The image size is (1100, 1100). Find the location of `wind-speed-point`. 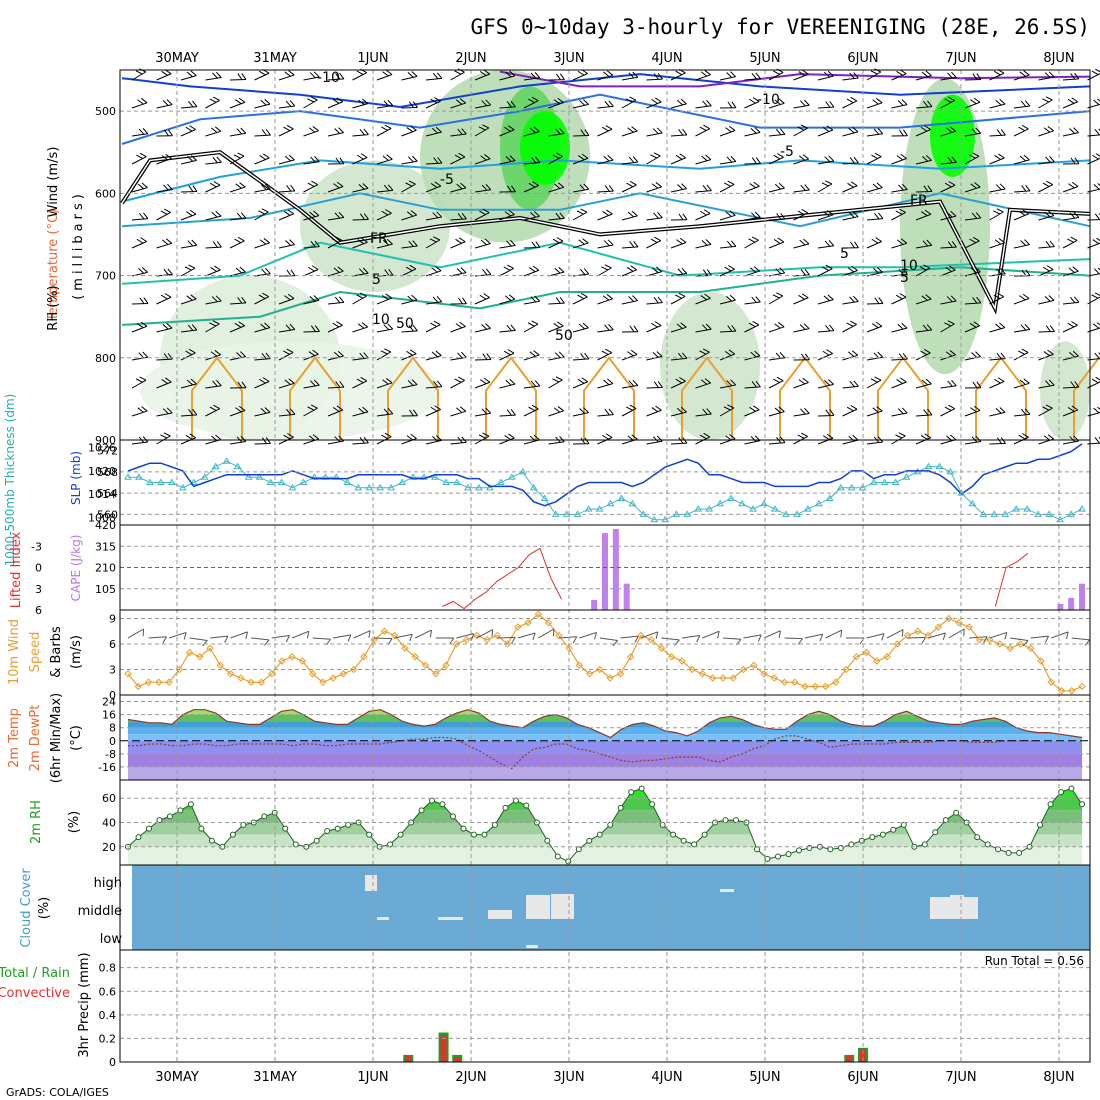

wind-speed-point is located at coordinates (600, 669).